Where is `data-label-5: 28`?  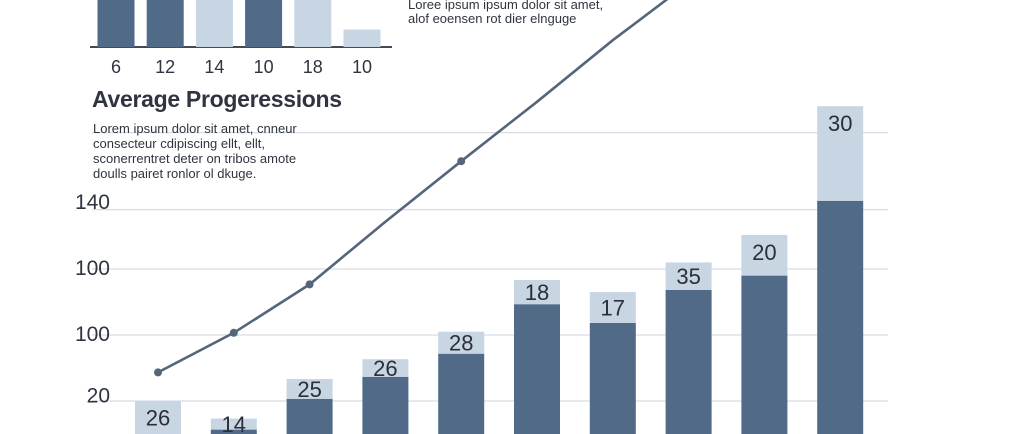 data-label-5: 28 is located at coordinates (461, 343).